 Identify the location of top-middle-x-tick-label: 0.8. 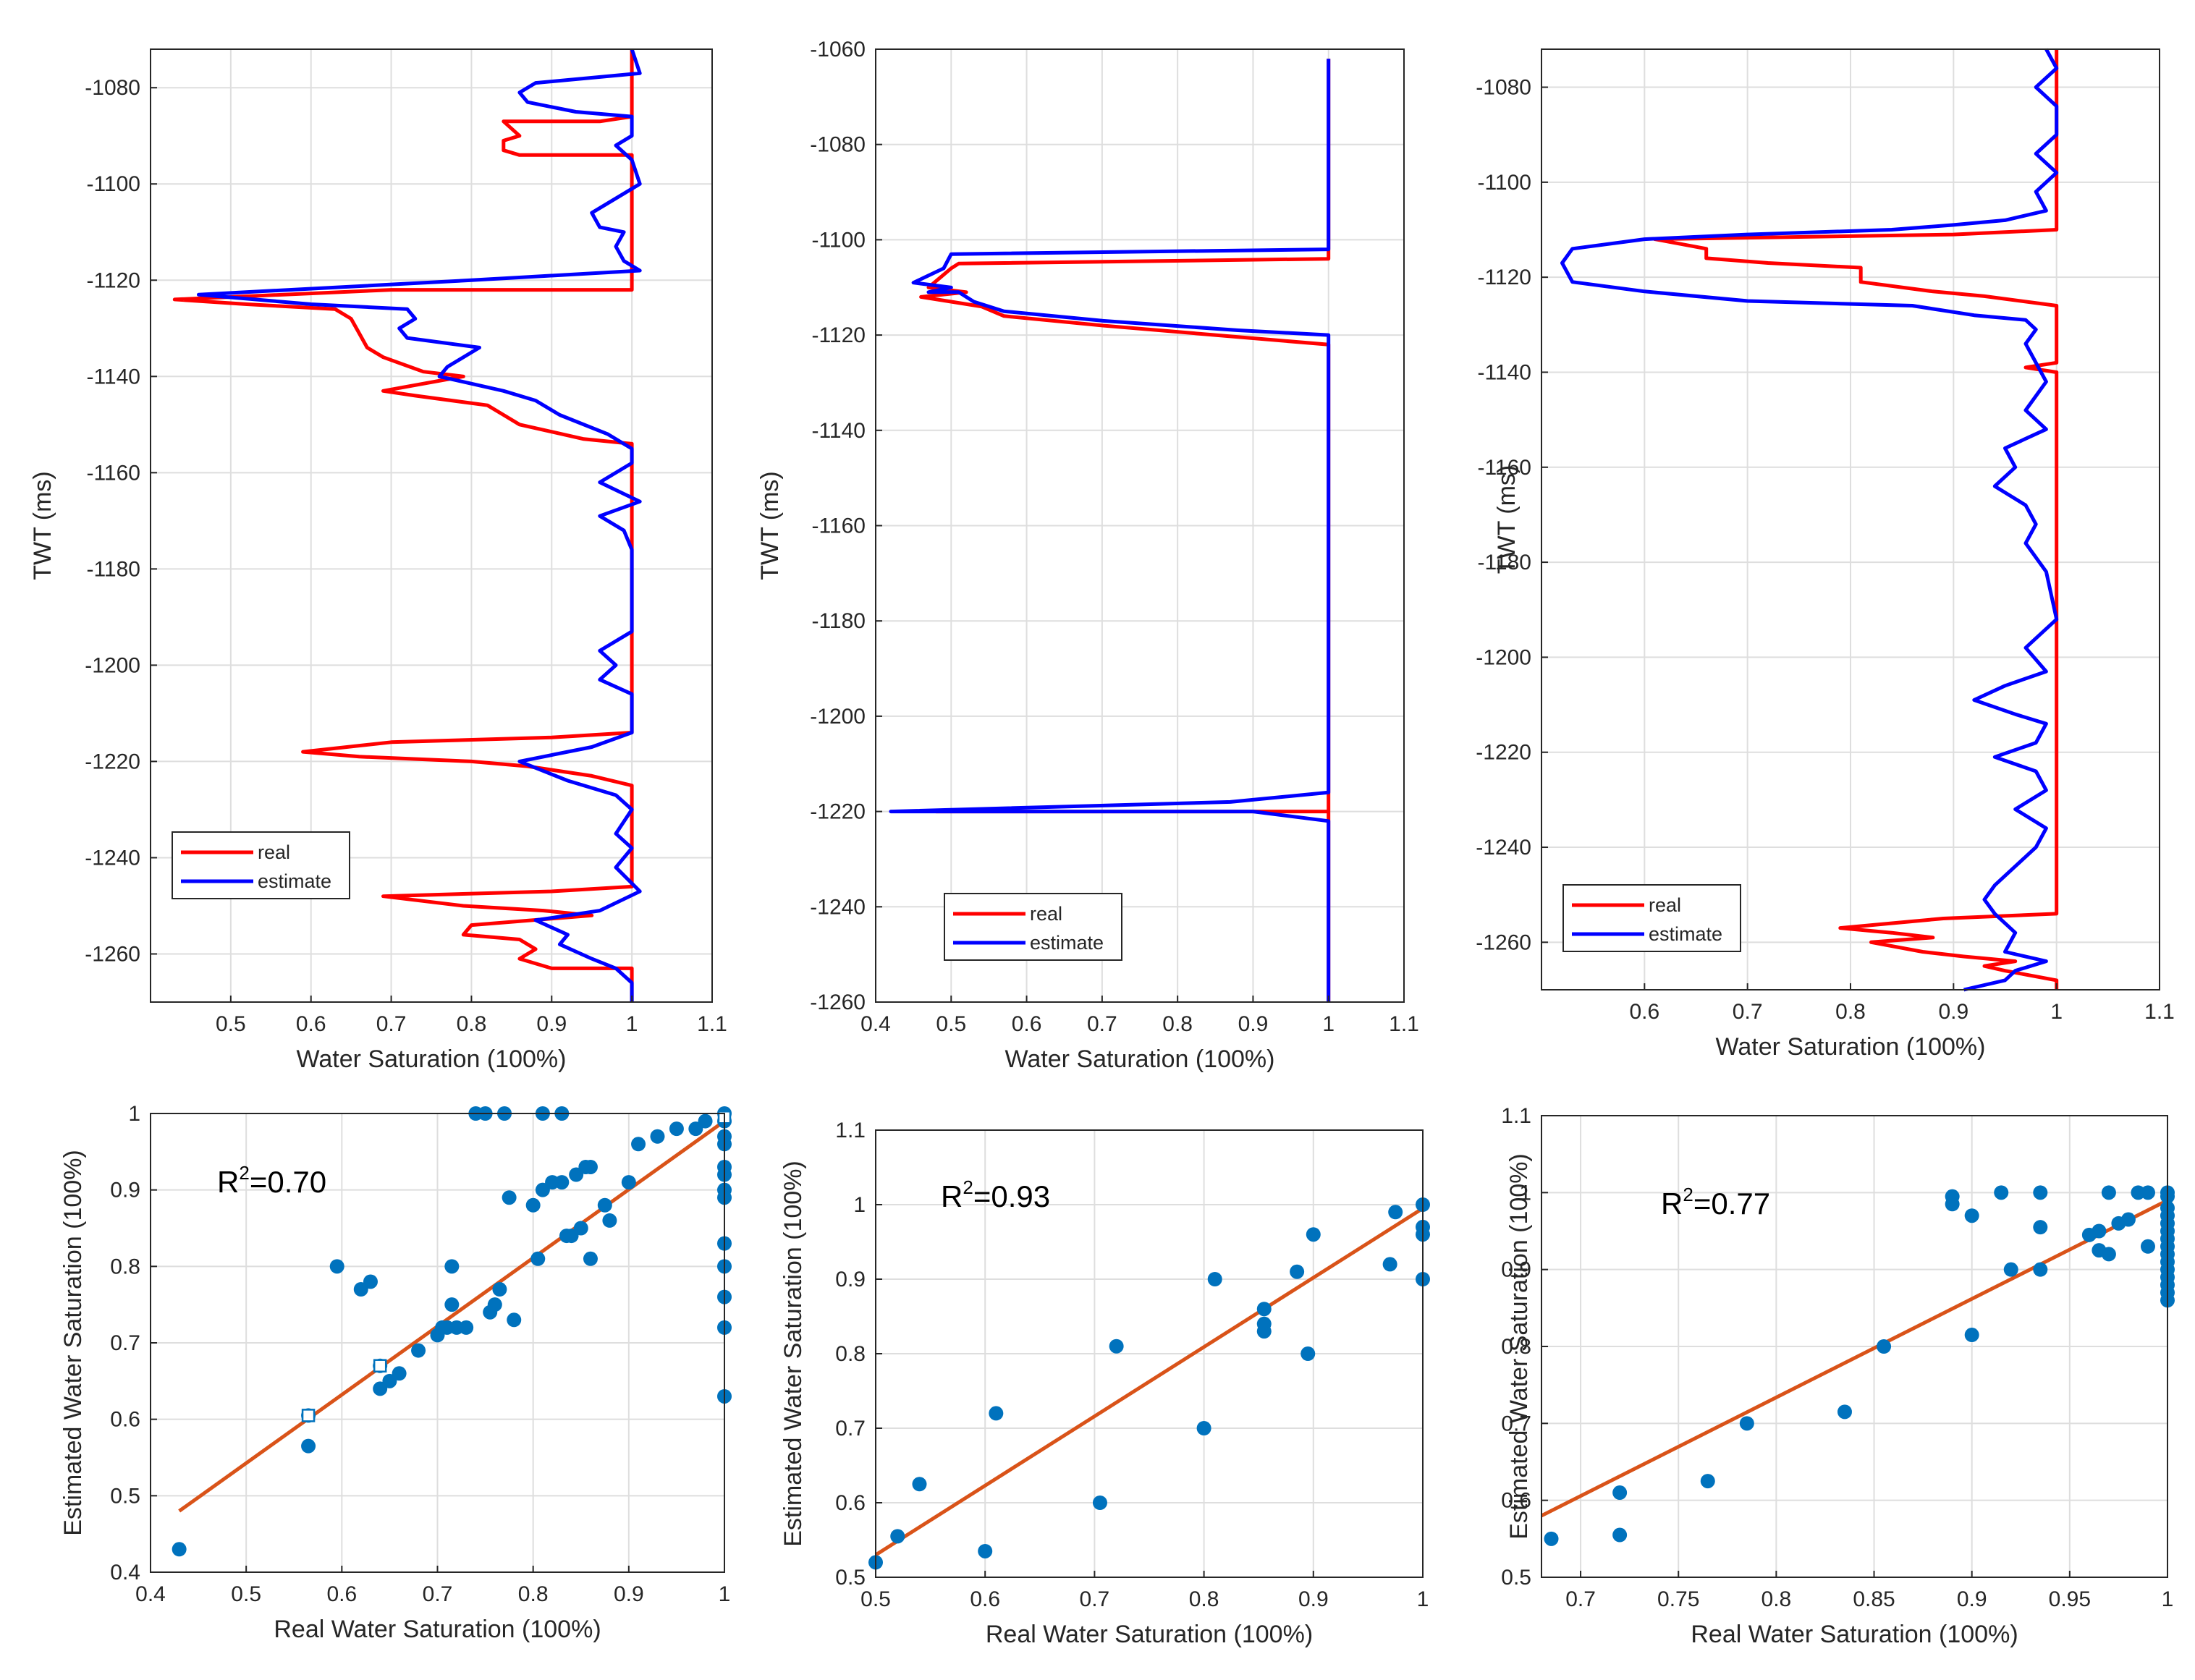
(1177, 1024).